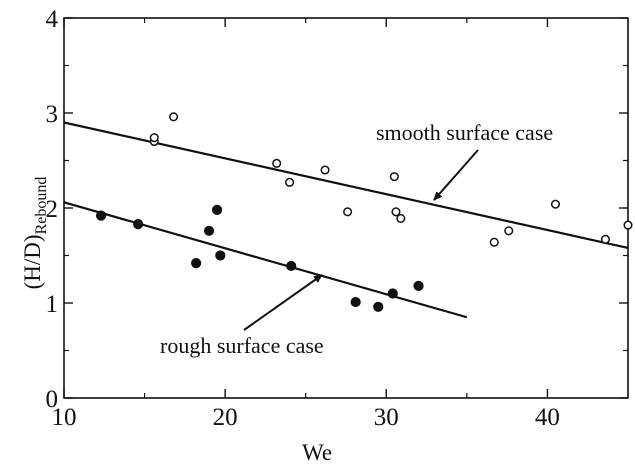 This screenshot has width=635, height=468. What do you see at coordinates (32, 261) in the screenshot?
I see `y-axis-title-main: (H/D)` at bounding box center [32, 261].